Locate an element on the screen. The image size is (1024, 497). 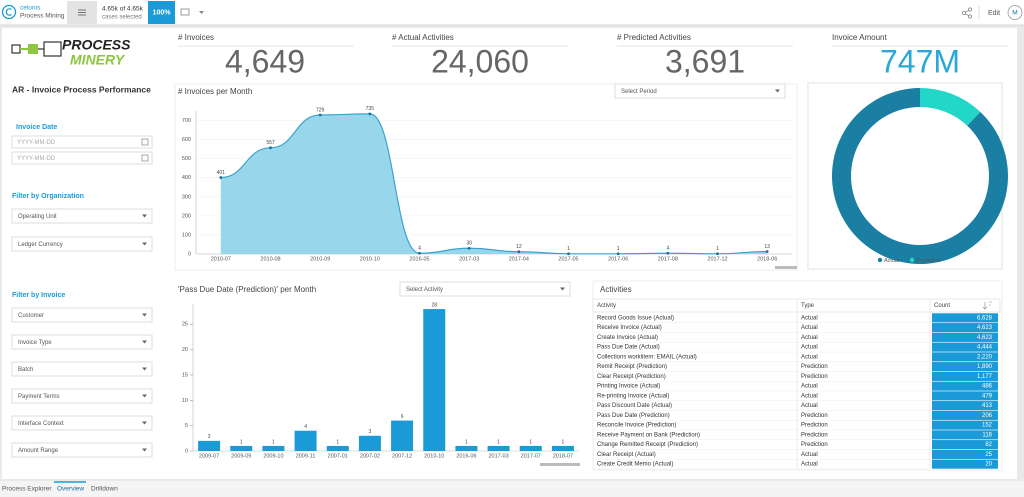
dropdown-label: Amount Range is located at coordinates (38, 451).